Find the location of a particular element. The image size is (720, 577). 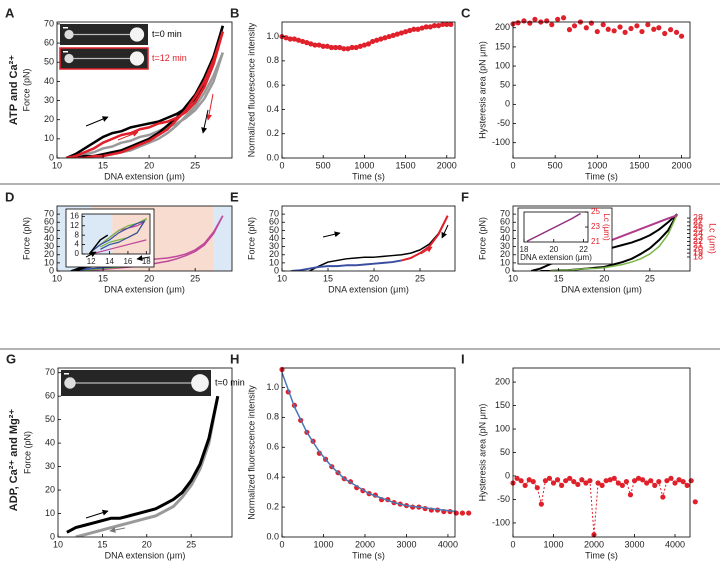

y-axis-label: Hysteresis area (pN μm) is located at coordinates (482, 453).